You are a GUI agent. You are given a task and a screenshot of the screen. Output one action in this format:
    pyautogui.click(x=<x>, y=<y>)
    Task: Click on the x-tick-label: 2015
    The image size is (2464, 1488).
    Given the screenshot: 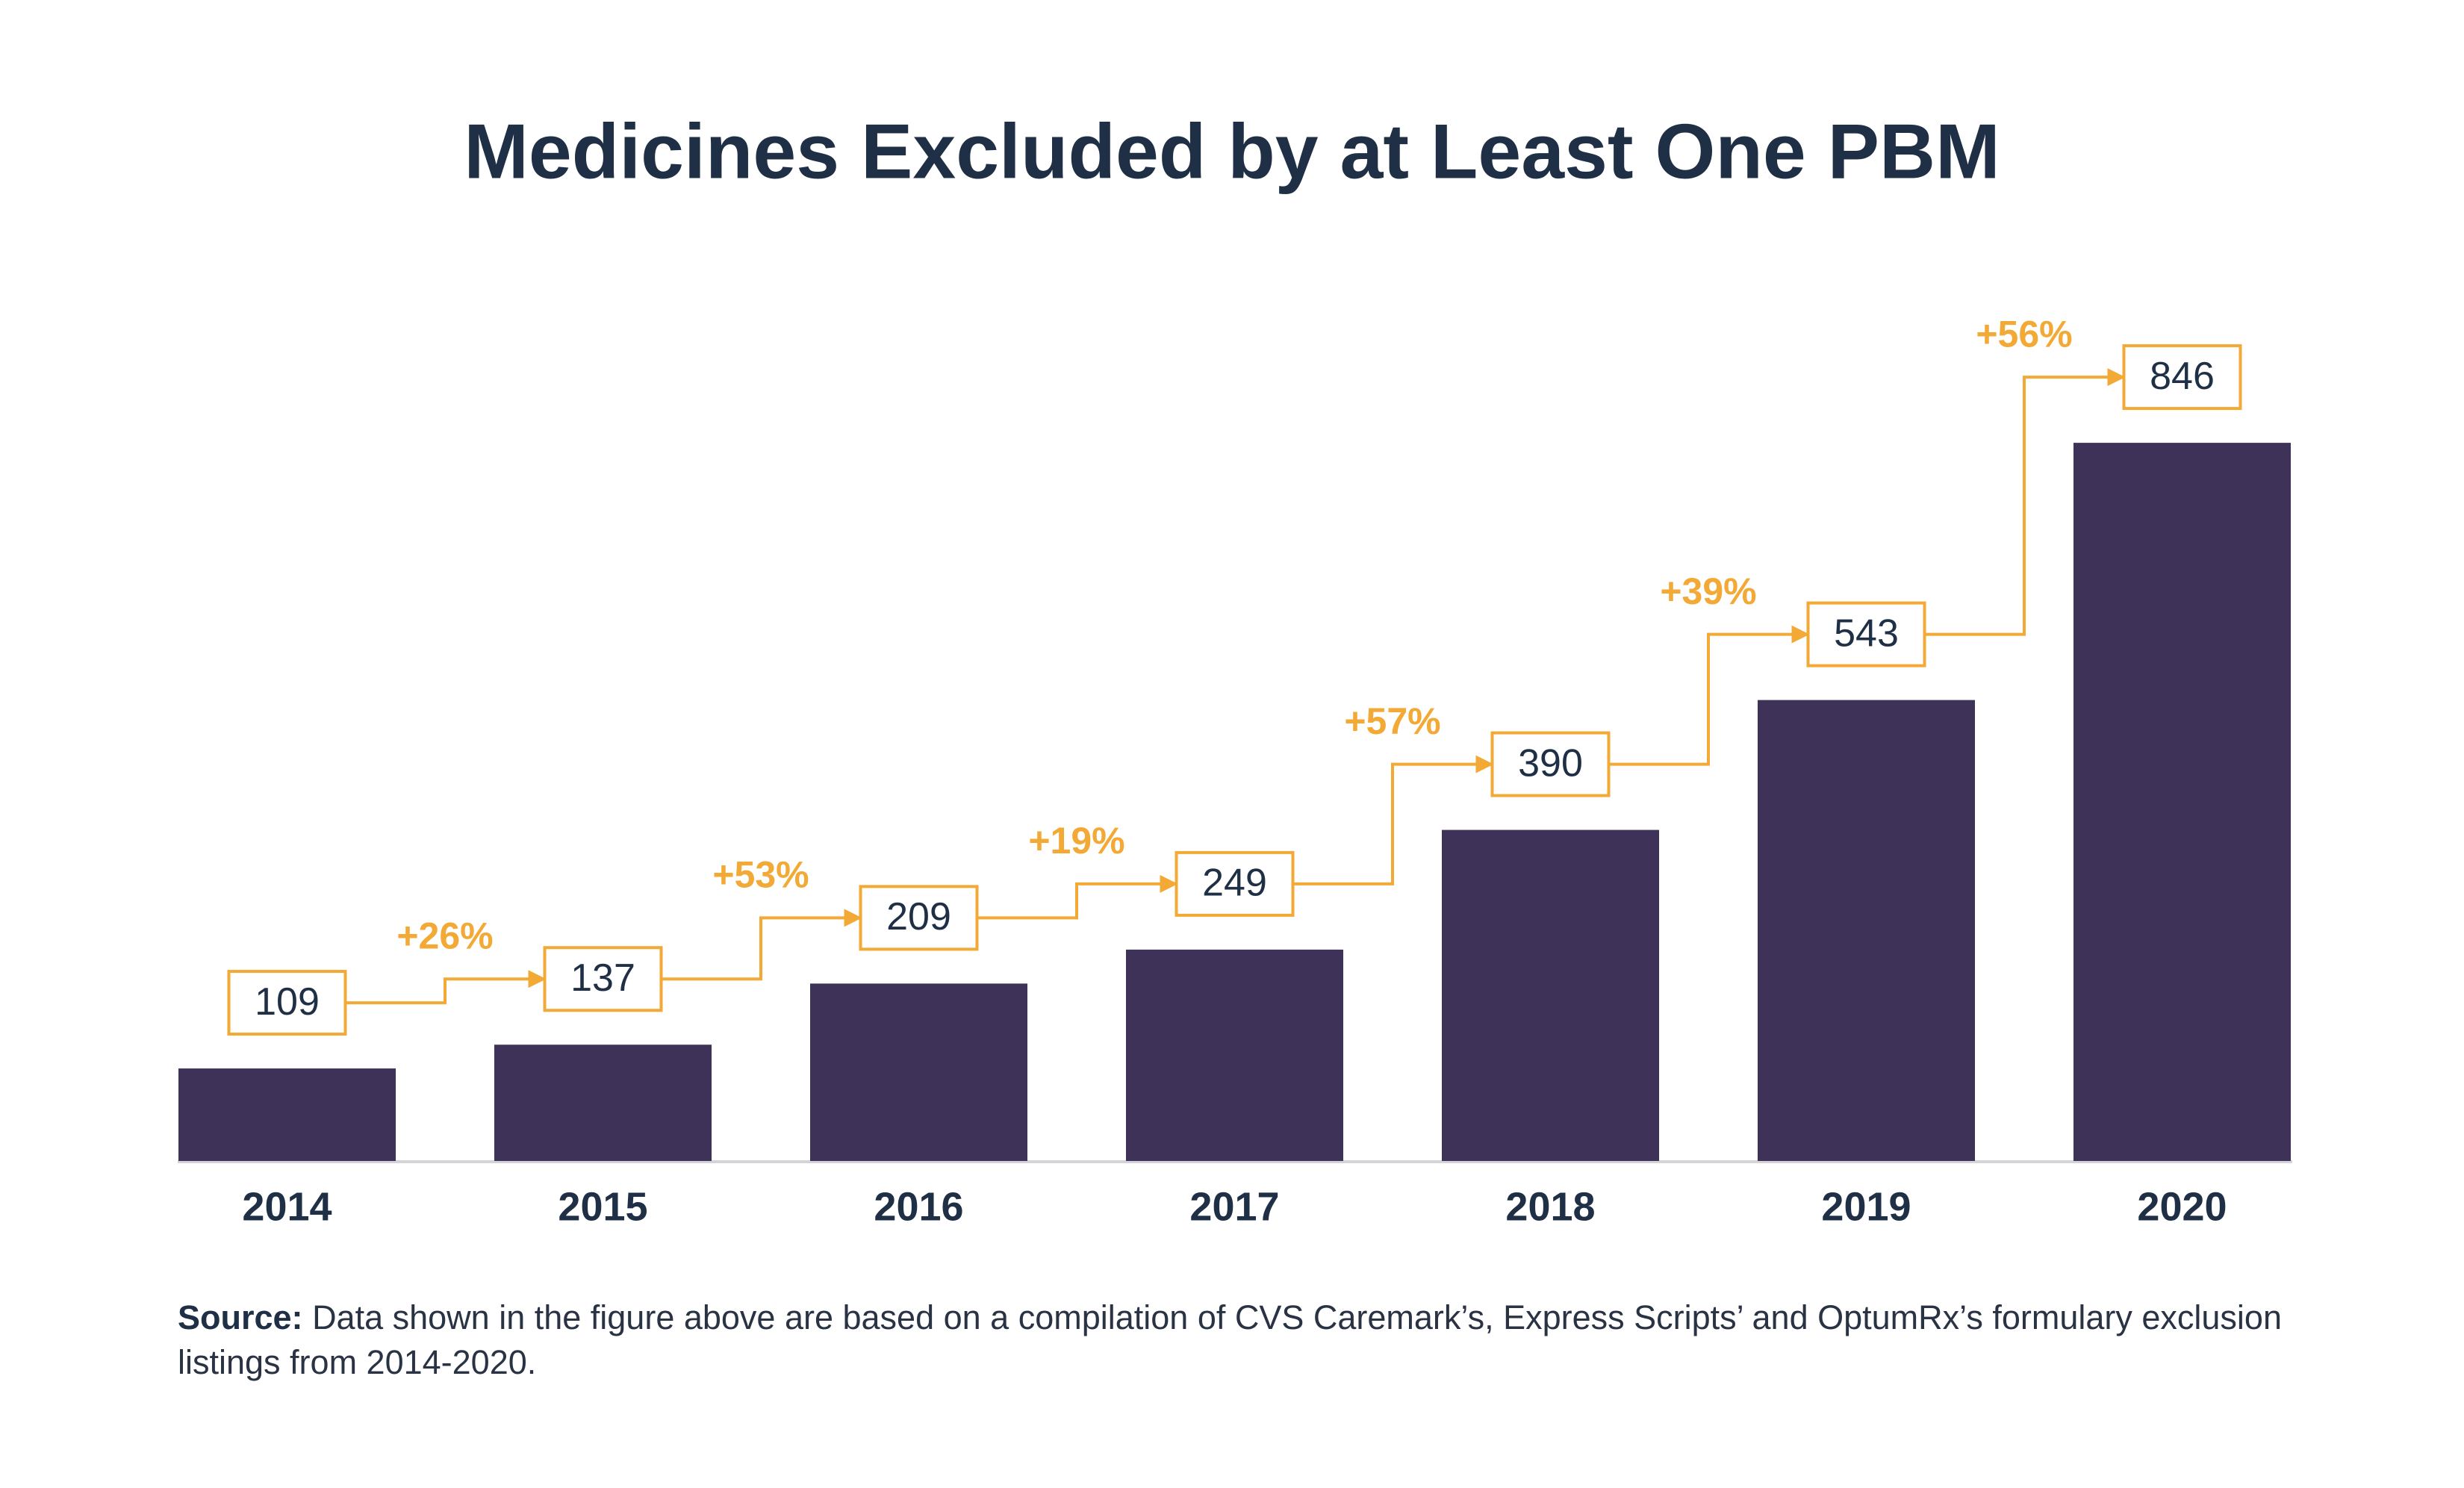 What is the action you would take?
    pyautogui.click(x=602, y=1206)
    